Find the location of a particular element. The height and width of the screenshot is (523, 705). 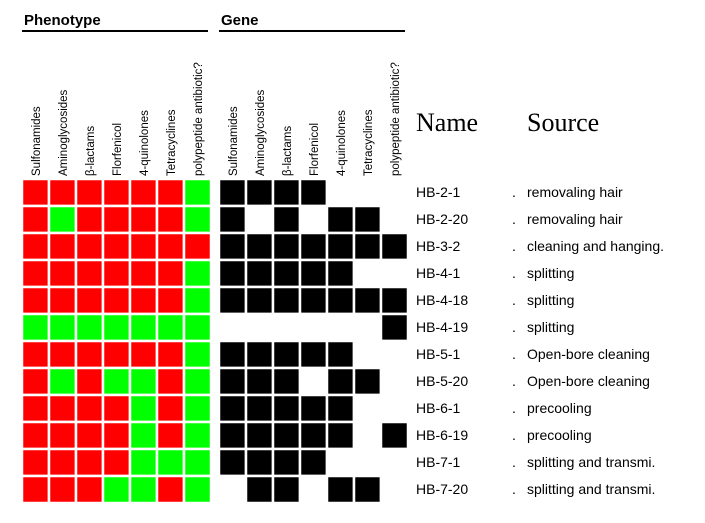

row-source: Open-bore cleaning is located at coordinates (588, 354).